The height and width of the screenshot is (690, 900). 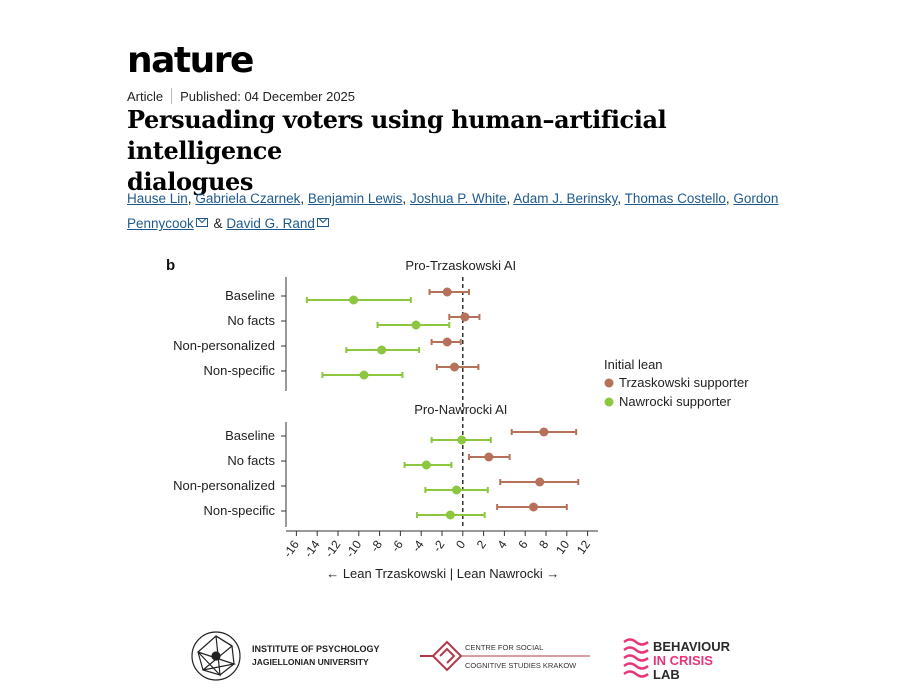 What do you see at coordinates (460, 265) in the screenshot?
I see `panel-title: Pro-Trzaskowski AI` at bounding box center [460, 265].